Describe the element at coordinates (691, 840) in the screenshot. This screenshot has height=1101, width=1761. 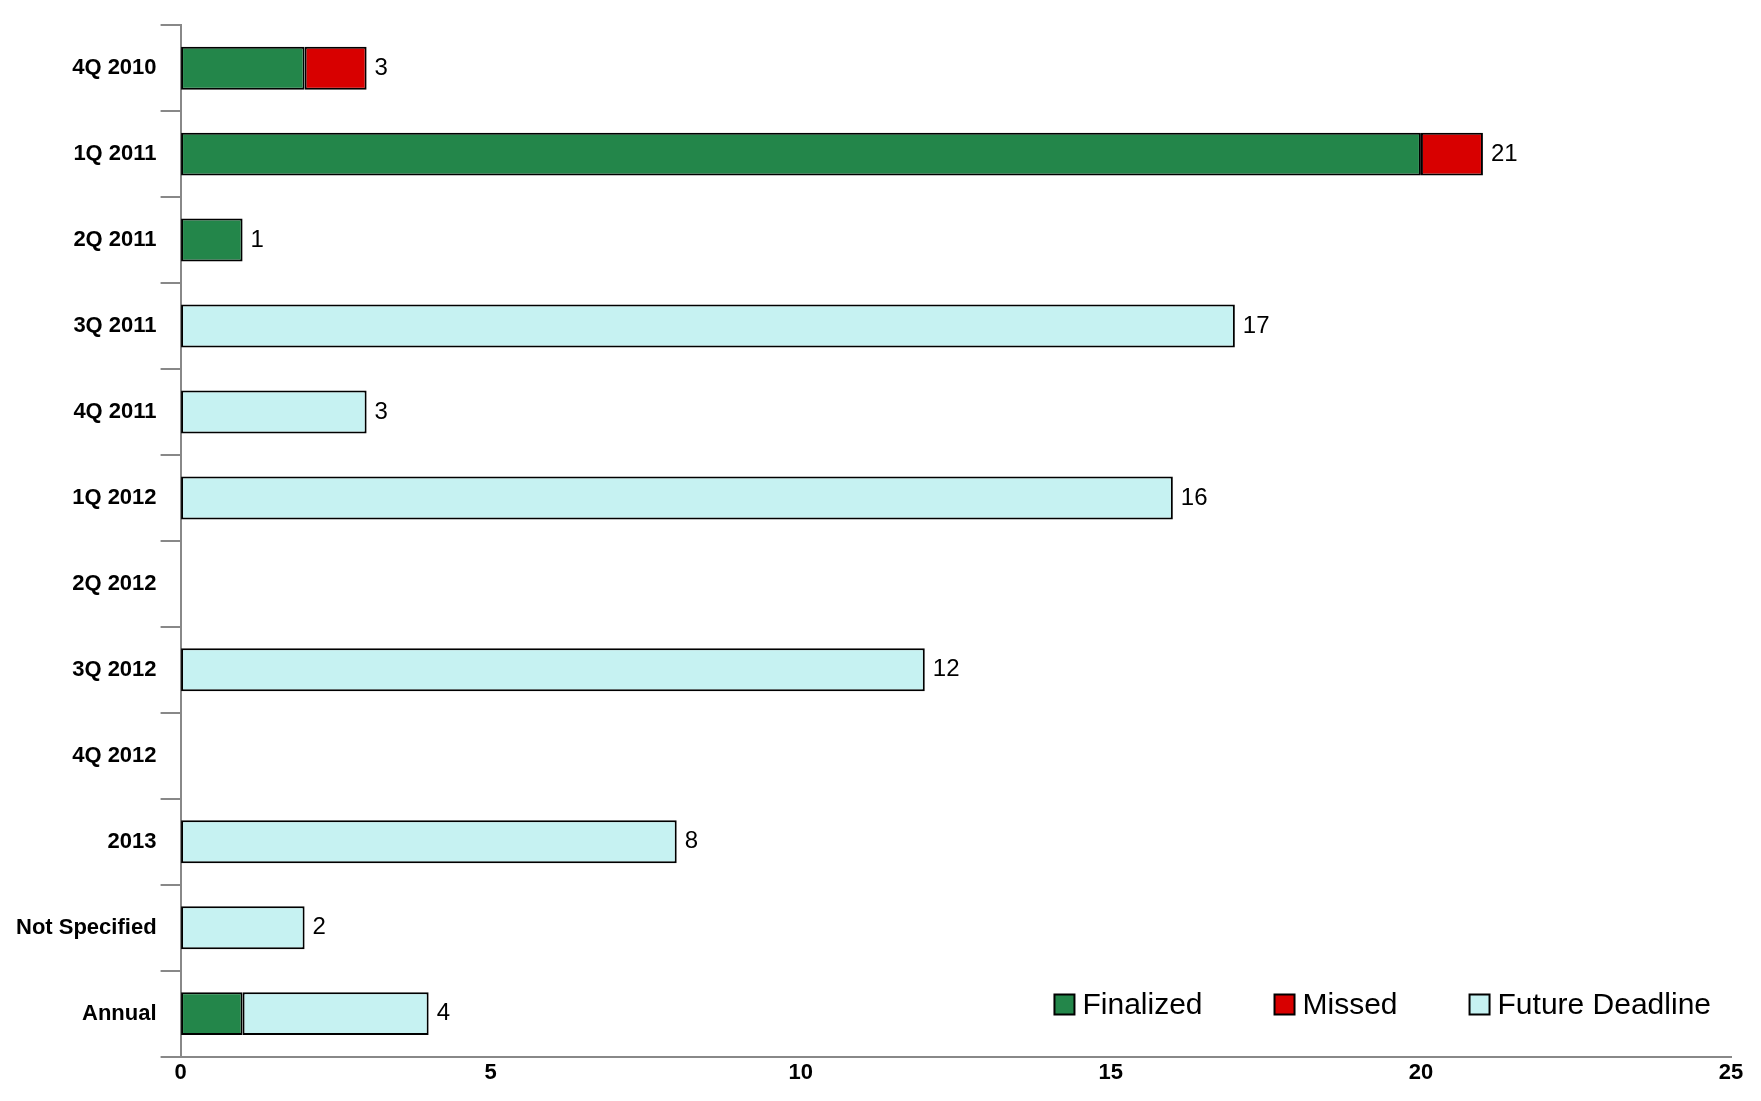
I see `total-label: 8` at that location.